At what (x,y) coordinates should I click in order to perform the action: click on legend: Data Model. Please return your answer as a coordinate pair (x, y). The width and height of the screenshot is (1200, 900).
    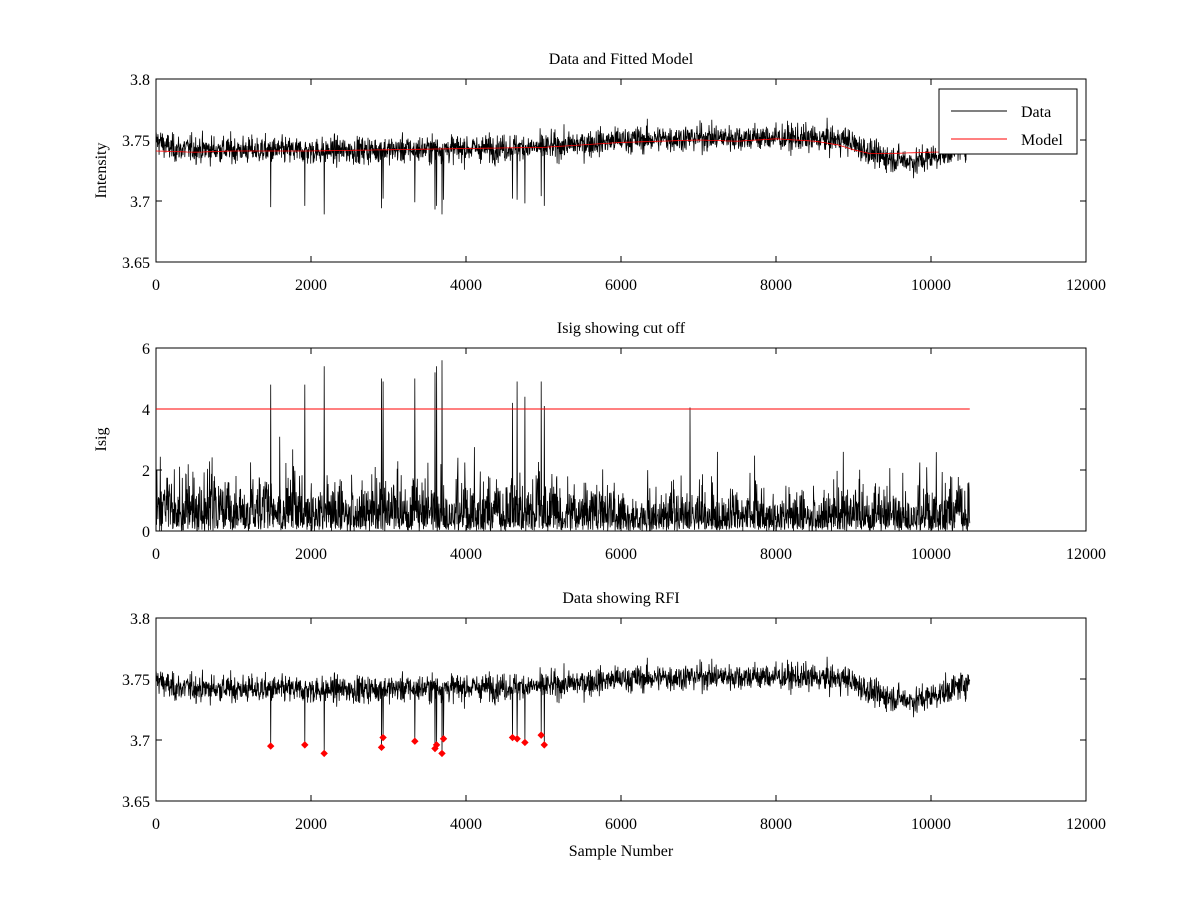
    Looking at the image, I should click on (1008, 121).